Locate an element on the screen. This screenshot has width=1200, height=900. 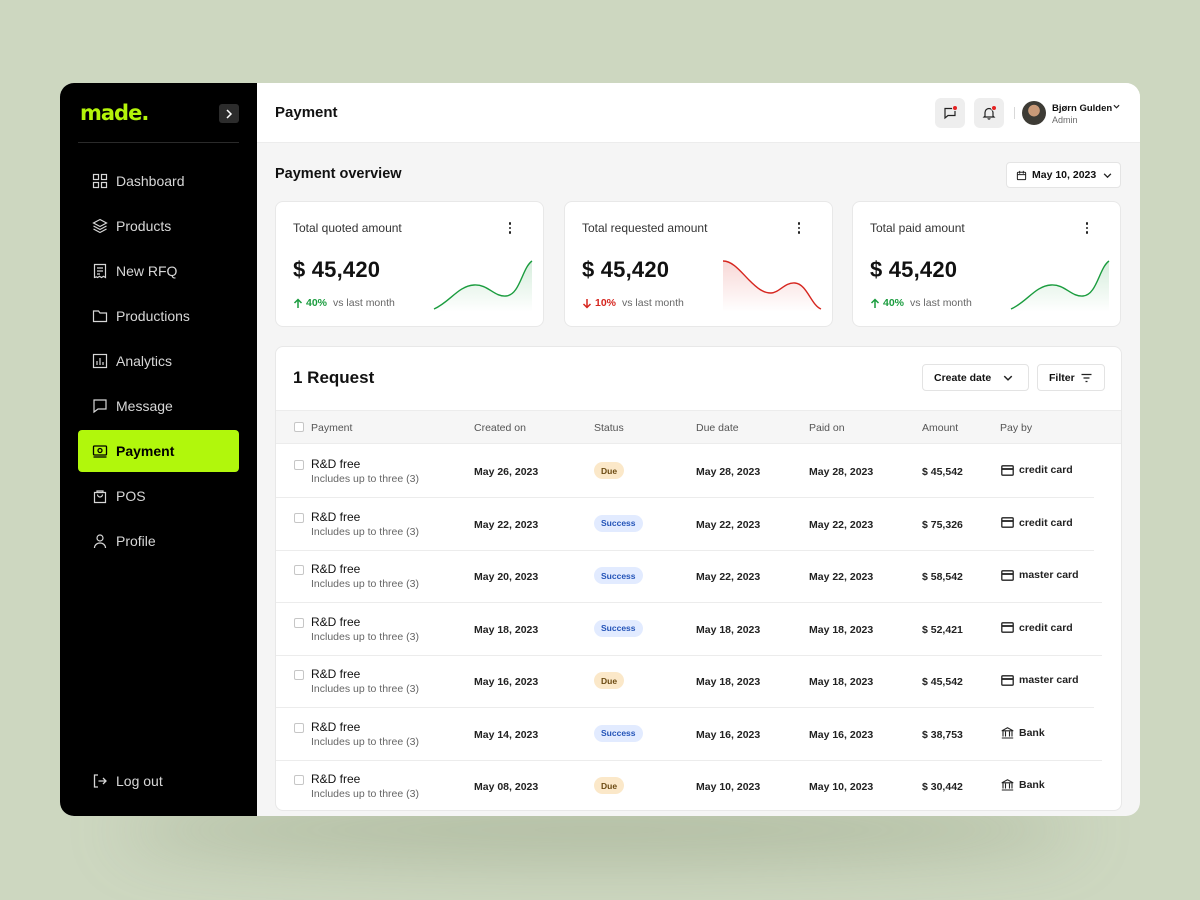
due-date: May 28, 2023 is located at coordinates (728, 472).